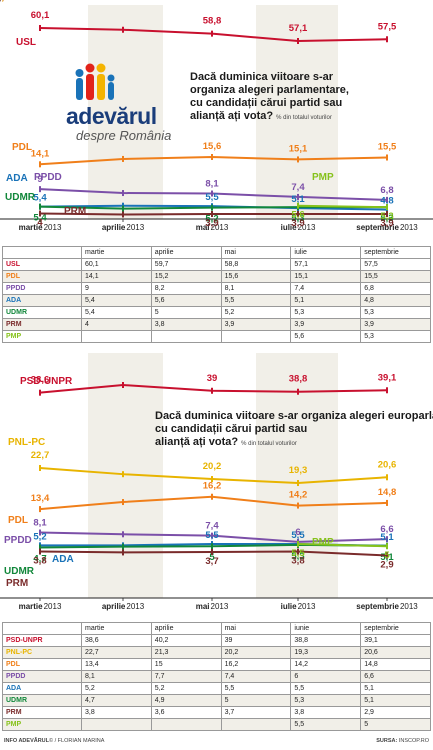 The image size is (433, 750). Describe the element at coordinates (256, 676) in the screenshot. I see `table-value-cell: 7,4` at that location.